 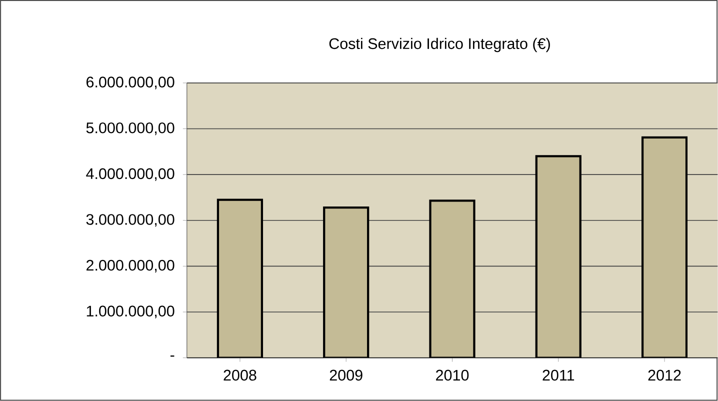 What do you see at coordinates (130, 83) in the screenshot?
I see `y-tick-label: 6.000.000,00` at bounding box center [130, 83].